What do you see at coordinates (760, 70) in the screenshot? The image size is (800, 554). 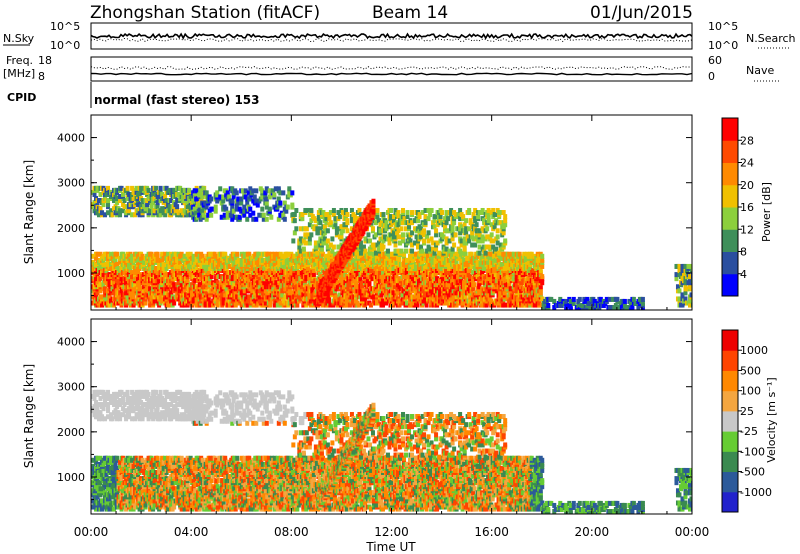 I see `nave-label: Nave` at bounding box center [760, 70].